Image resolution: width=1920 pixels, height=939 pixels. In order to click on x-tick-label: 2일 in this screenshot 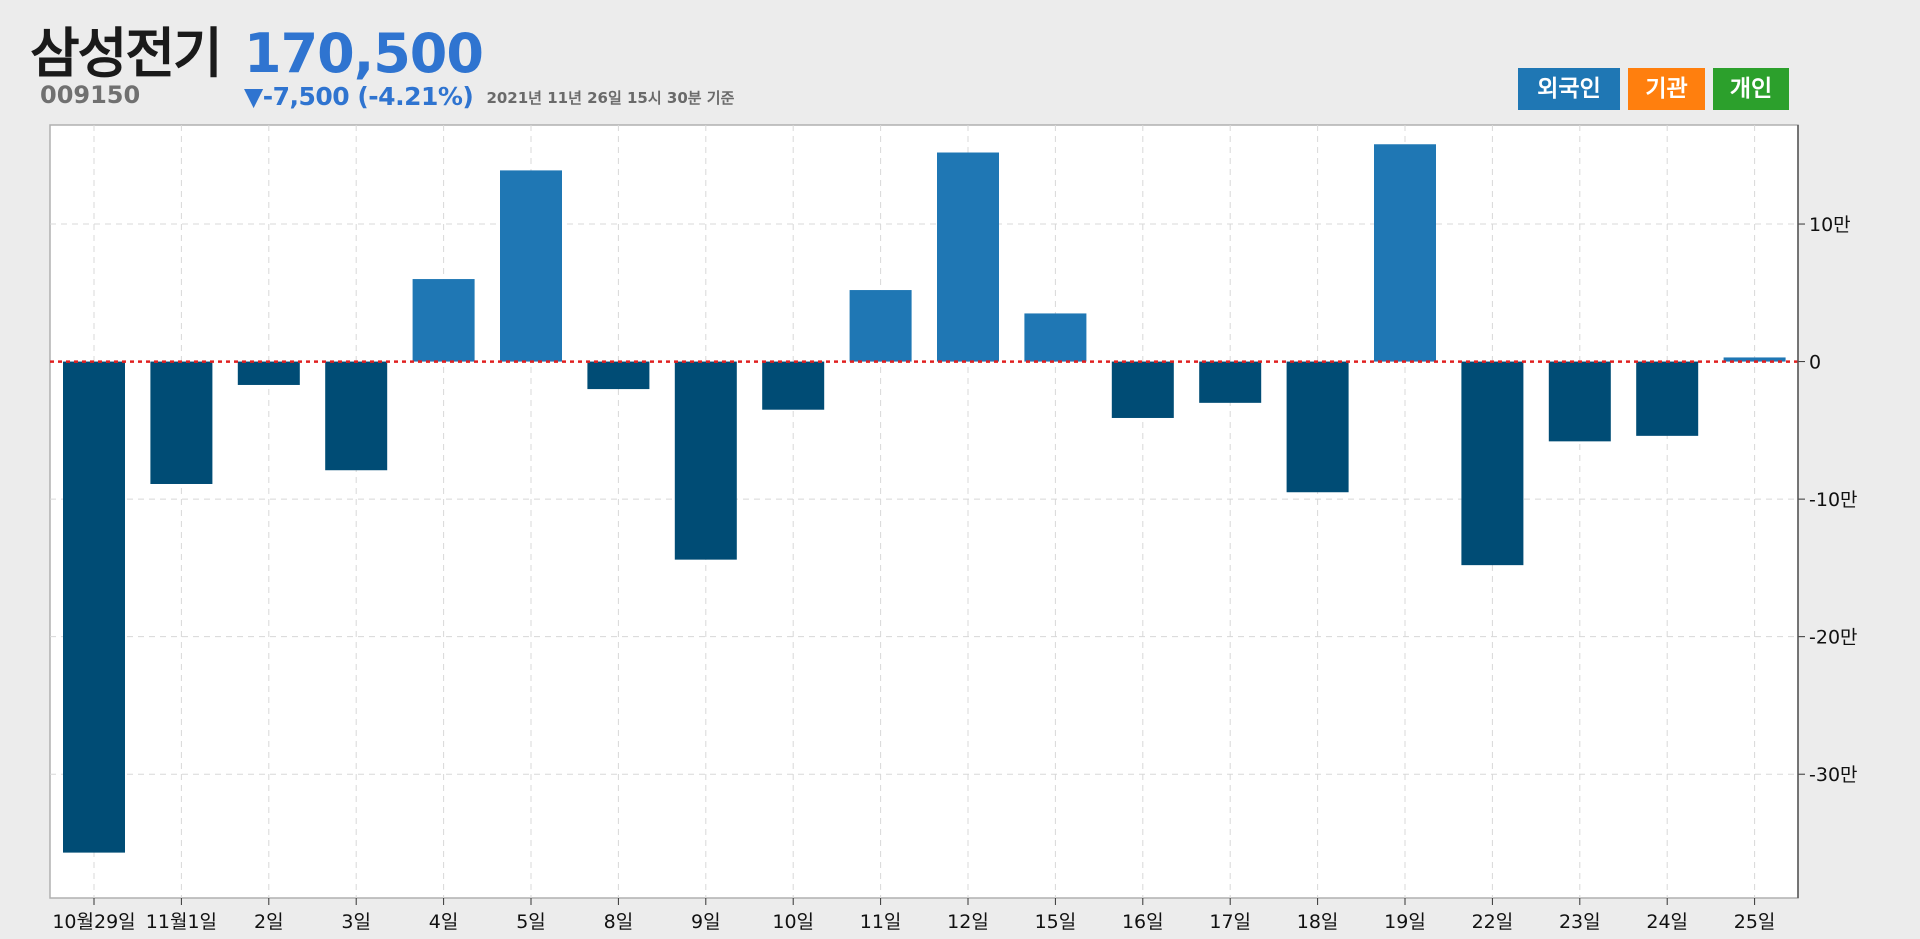, I will do `click(269, 922)`.